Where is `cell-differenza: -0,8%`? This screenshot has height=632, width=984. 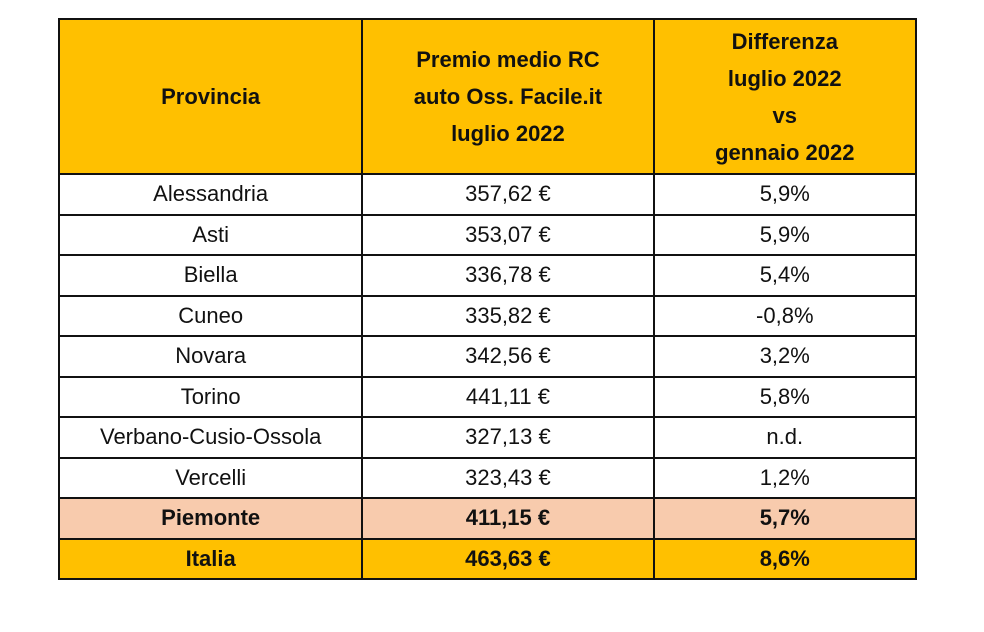
cell-differenza: -0,8% is located at coordinates (785, 315).